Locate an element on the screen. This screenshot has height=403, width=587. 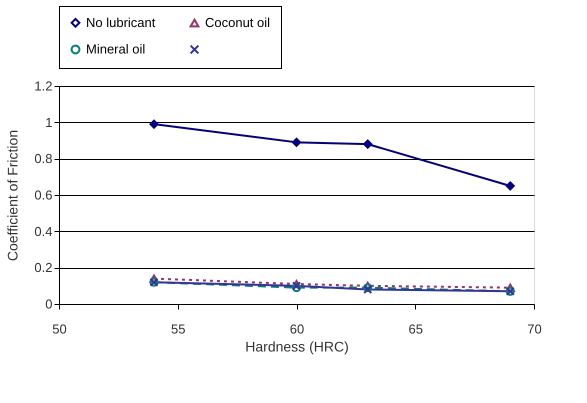
legend-label: Mineral oil is located at coordinates (116, 49).